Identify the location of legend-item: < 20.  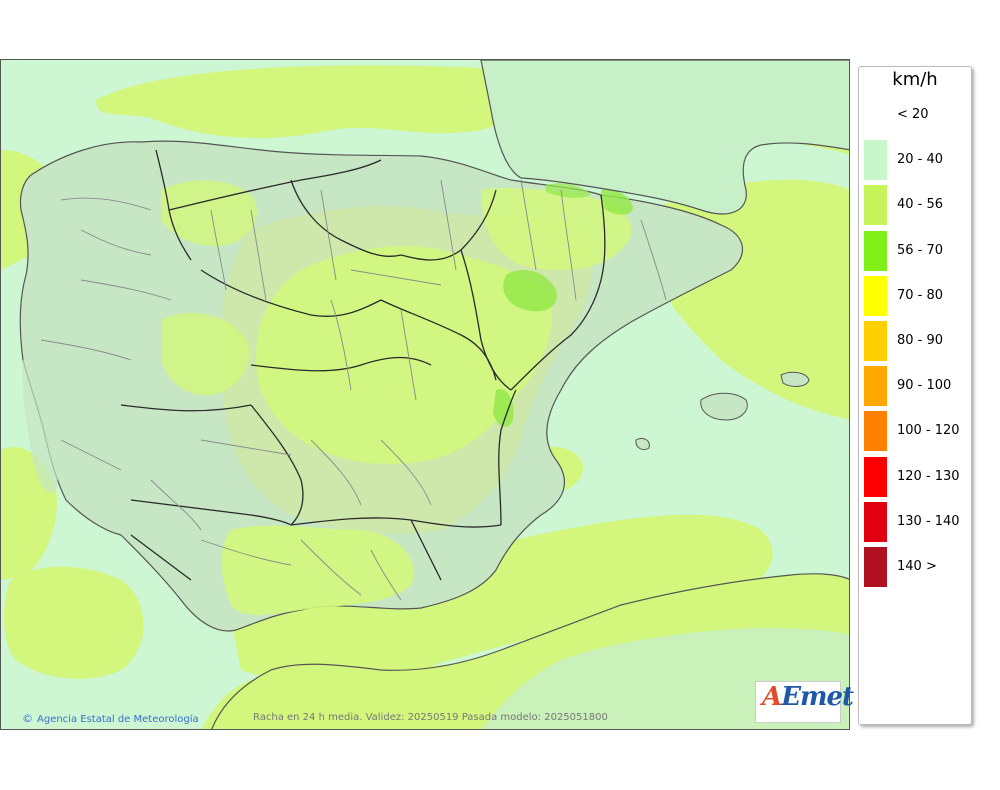
(917, 115).